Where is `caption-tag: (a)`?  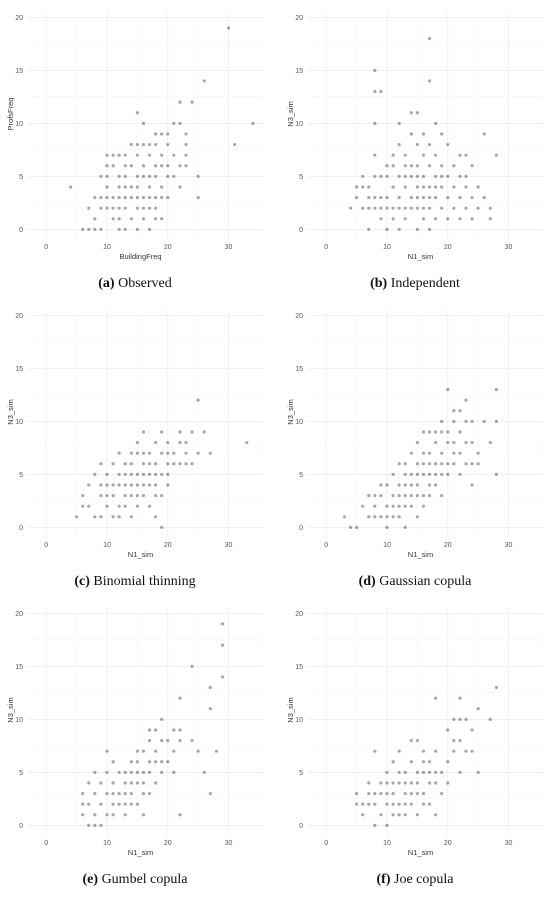 caption-tag: (a) is located at coordinates (106, 283).